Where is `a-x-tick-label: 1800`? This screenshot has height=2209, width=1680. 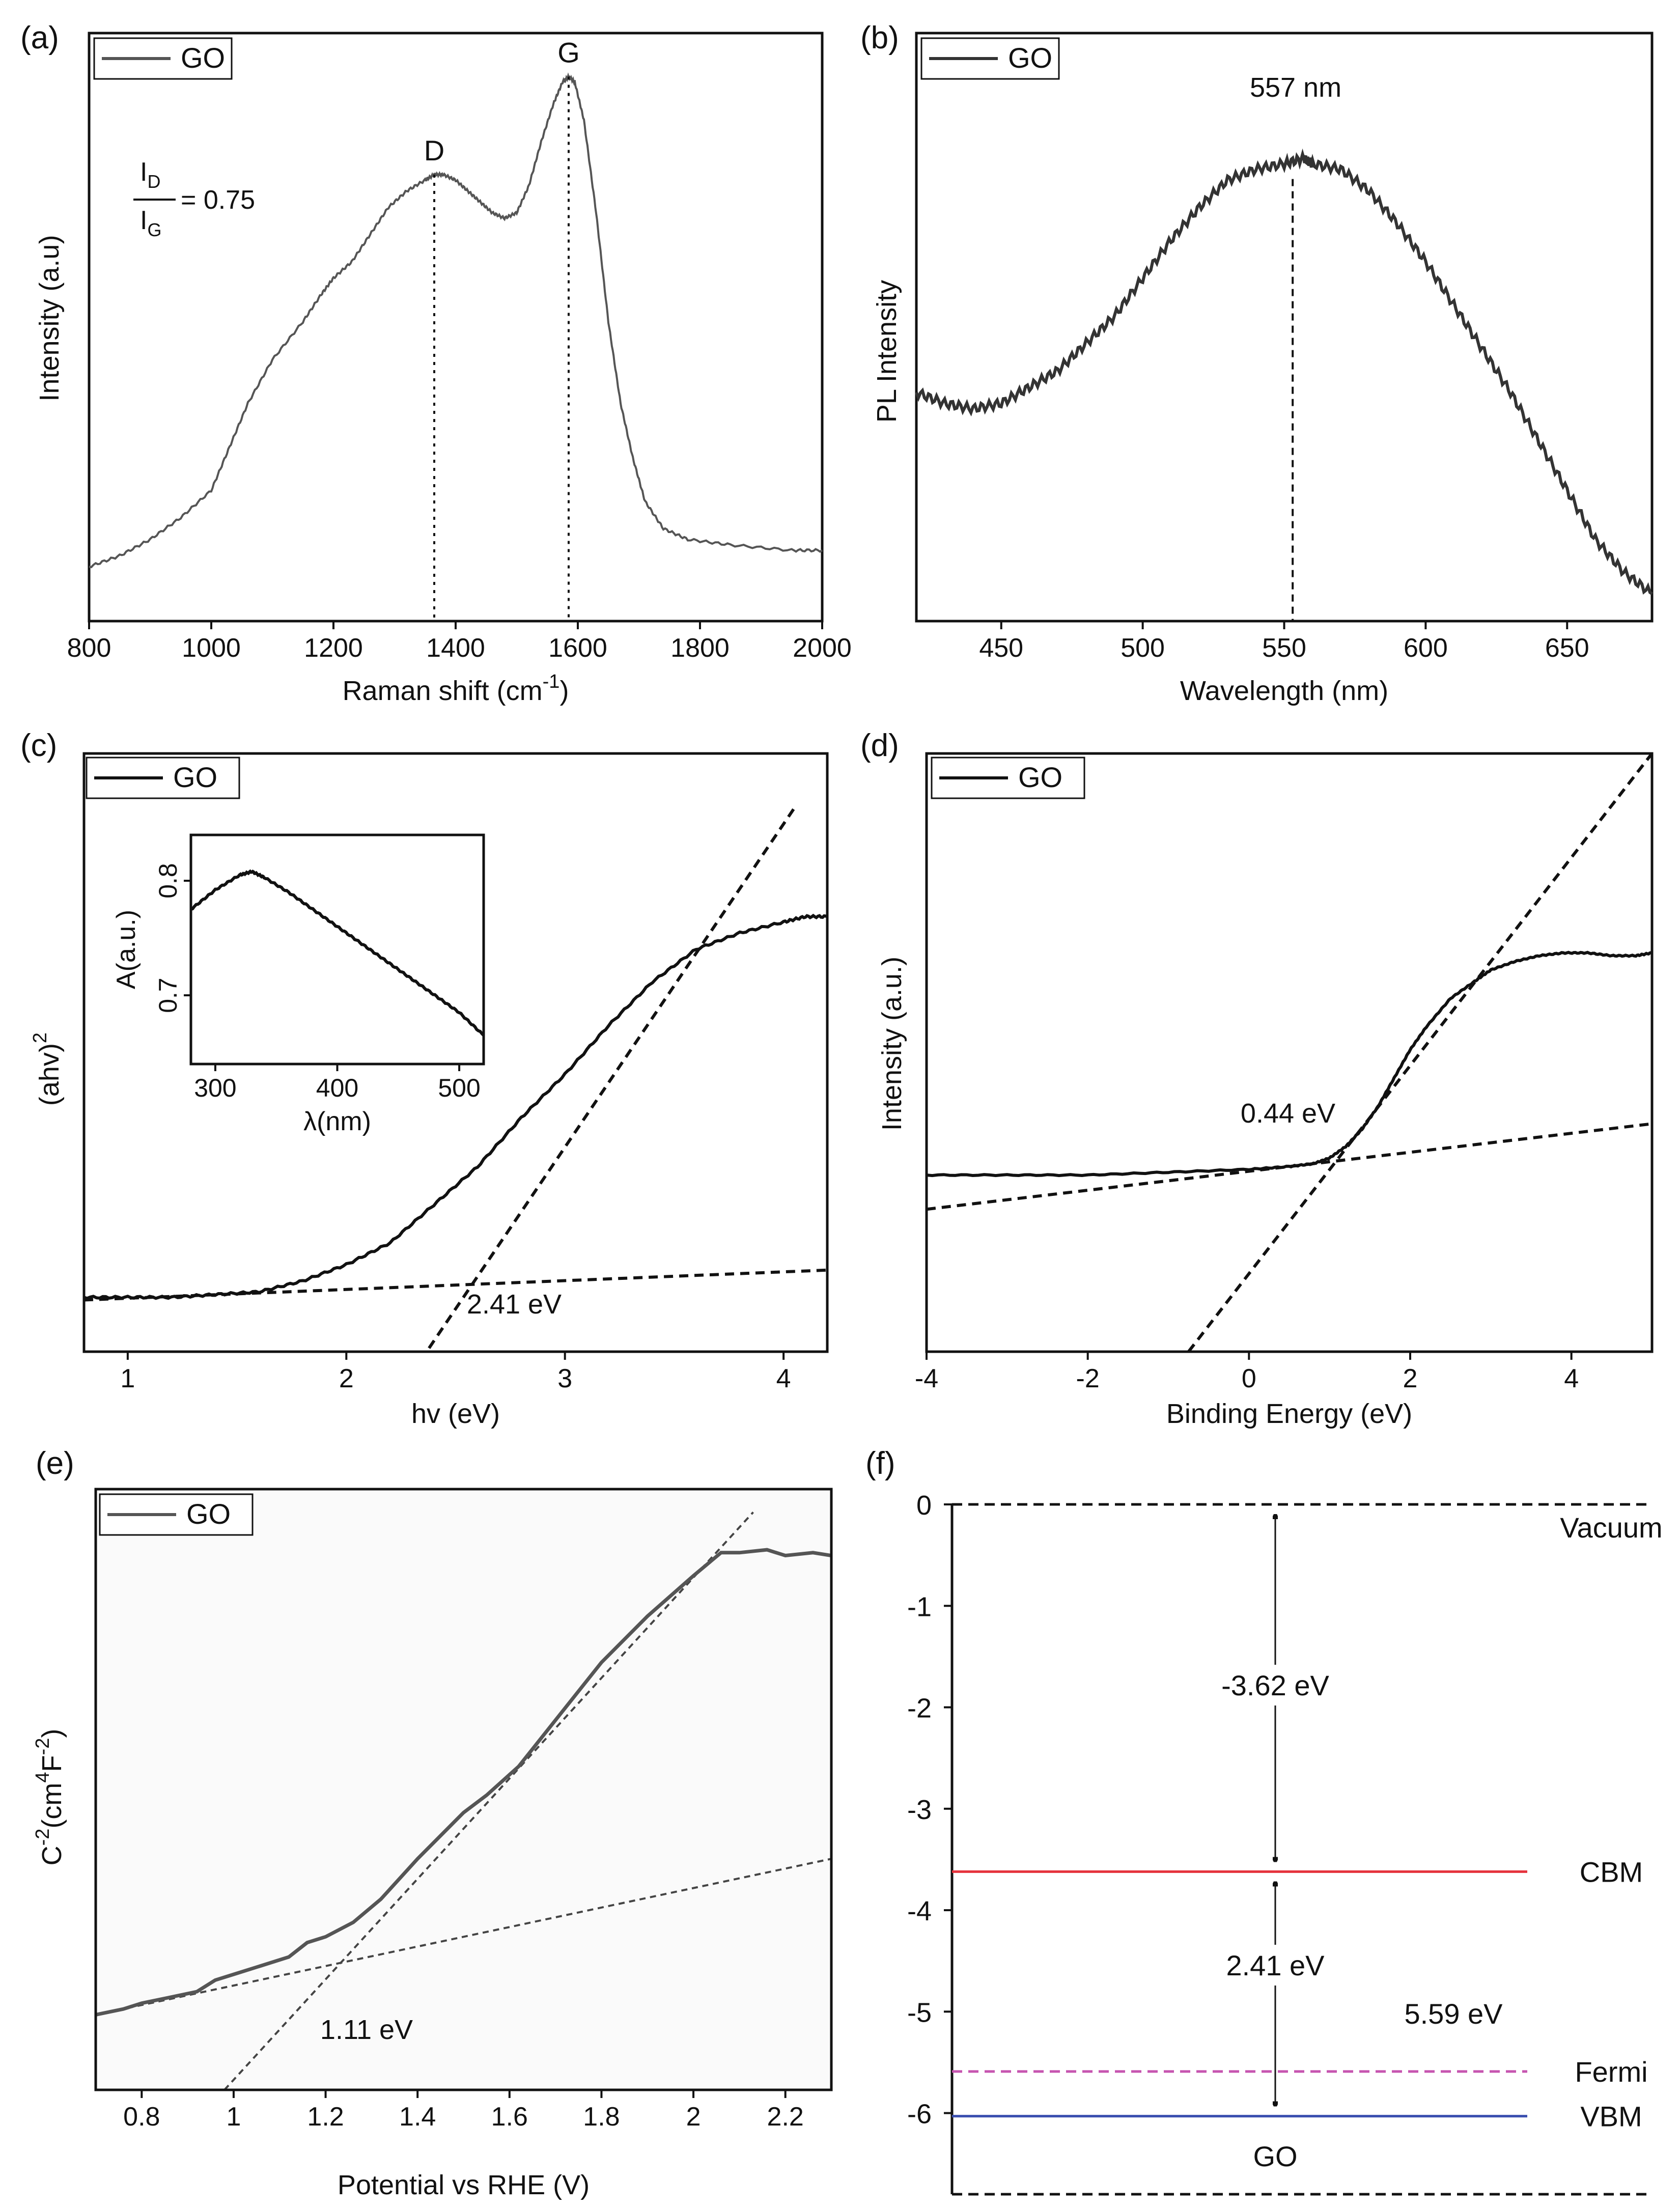
a-x-tick-label: 1800 is located at coordinates (700, 648).